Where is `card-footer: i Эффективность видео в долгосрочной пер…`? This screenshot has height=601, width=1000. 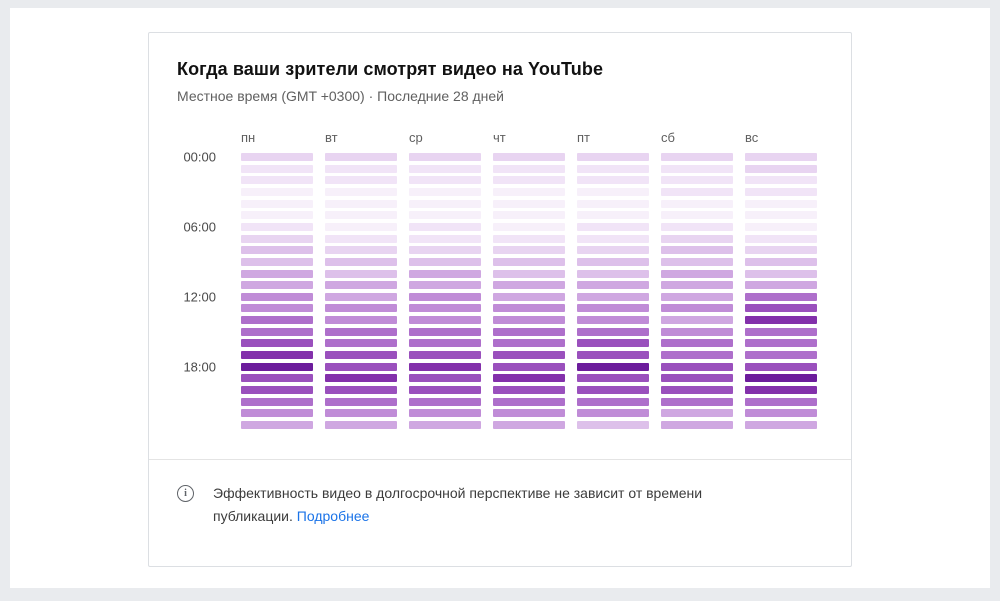
card-footer: i Эффективность видео в долгосрочной пер… is located at coordinates (500, 505).